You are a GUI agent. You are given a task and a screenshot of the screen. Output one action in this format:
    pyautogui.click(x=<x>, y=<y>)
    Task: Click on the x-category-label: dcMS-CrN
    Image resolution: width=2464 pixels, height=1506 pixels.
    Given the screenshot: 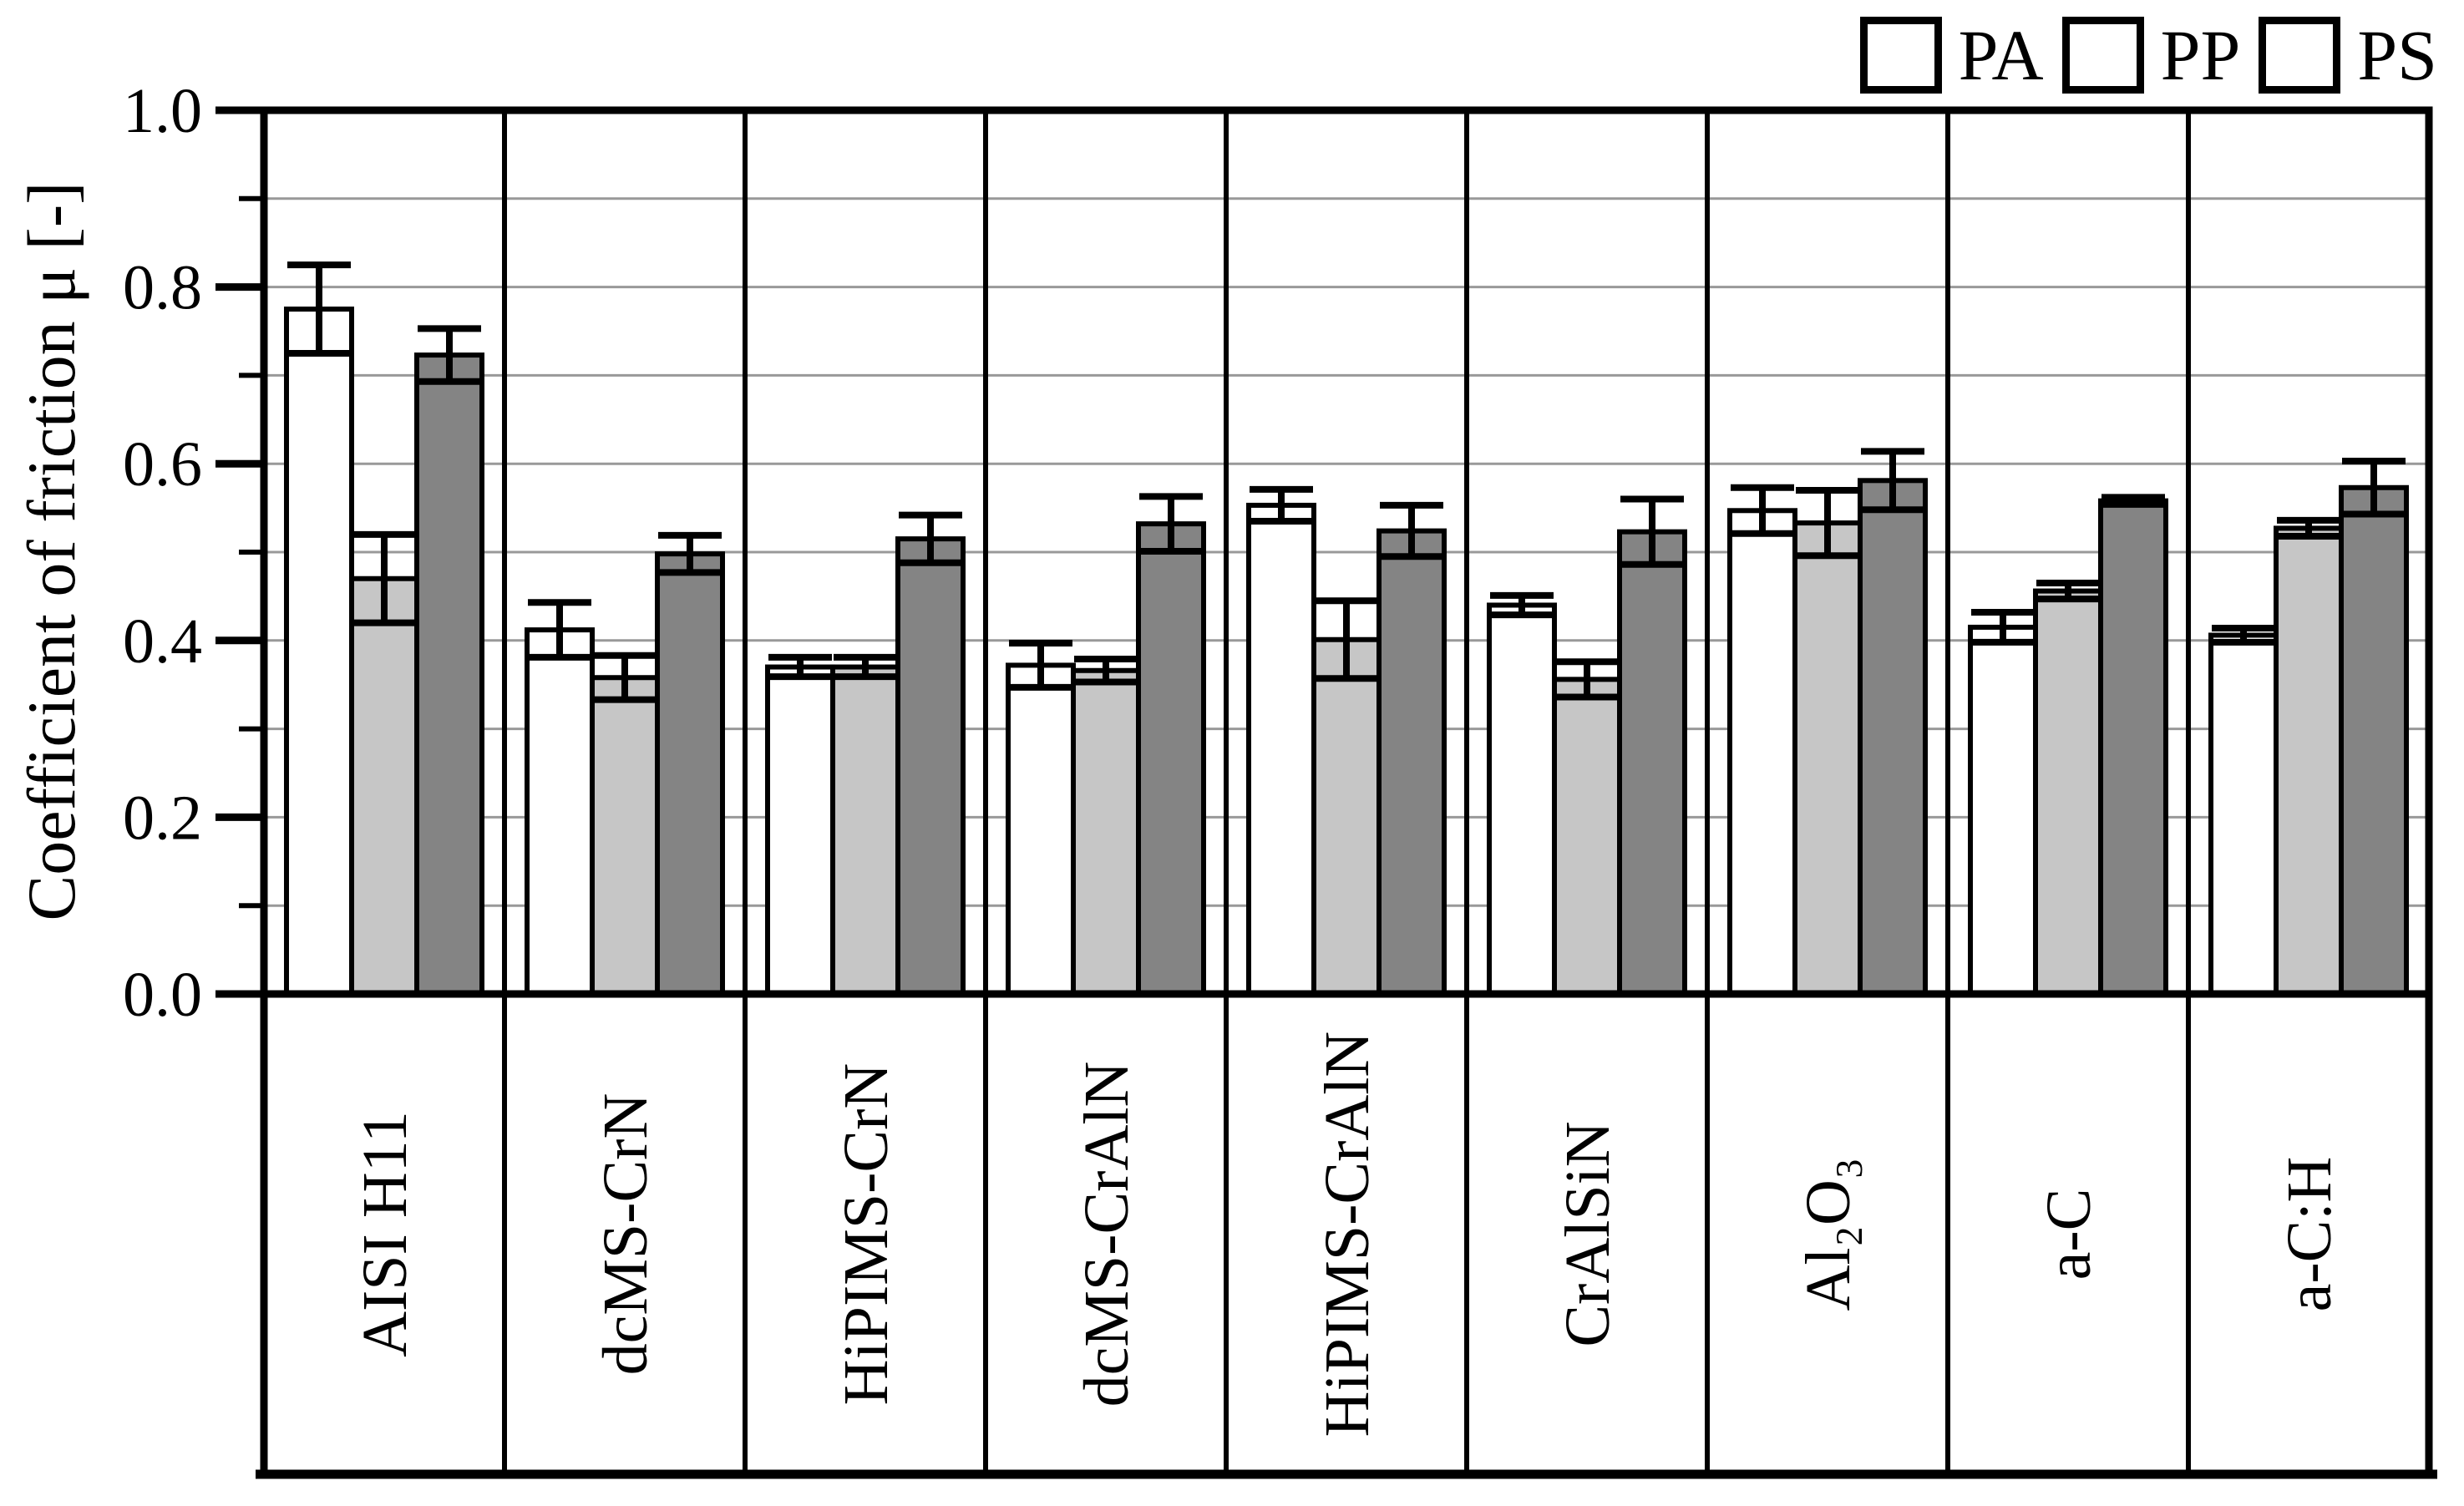 What is the action you would take?
    pyautogui.click(x=626, y=1235)
    